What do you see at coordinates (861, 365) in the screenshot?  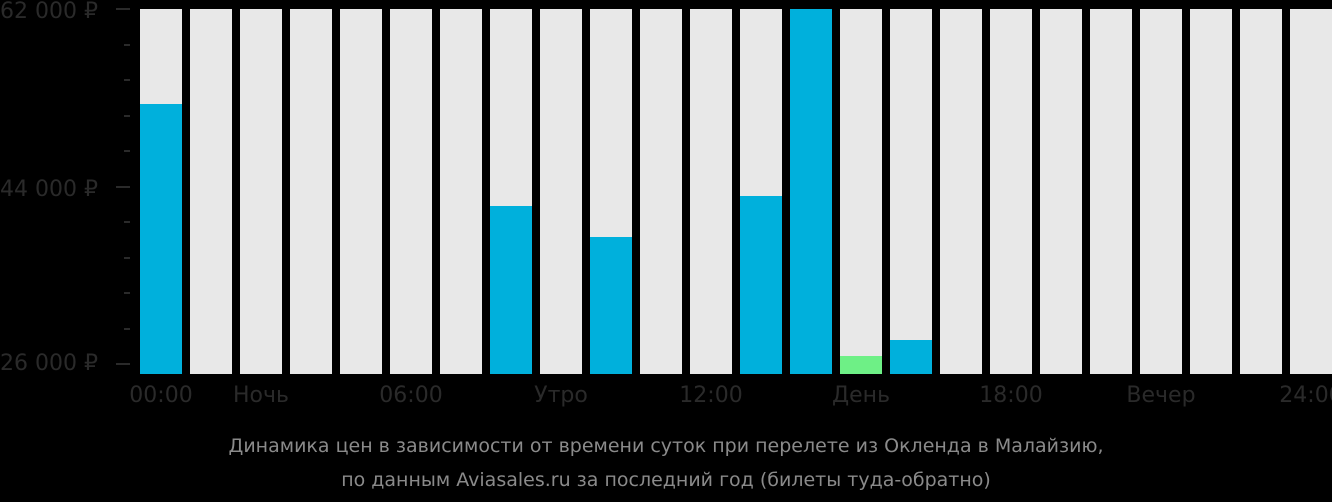 I see `cheapest-price-bar` at bounding box center [861, 365].